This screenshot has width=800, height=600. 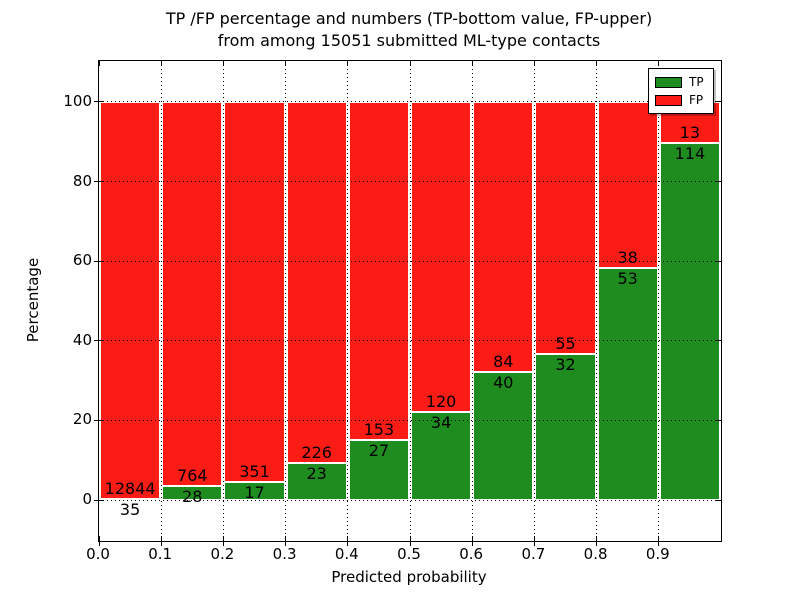 What do you see at coordinates (533, 554) in the screenshot?
I see `x-tick-label: 0.7` at bounding box center [533, 554].